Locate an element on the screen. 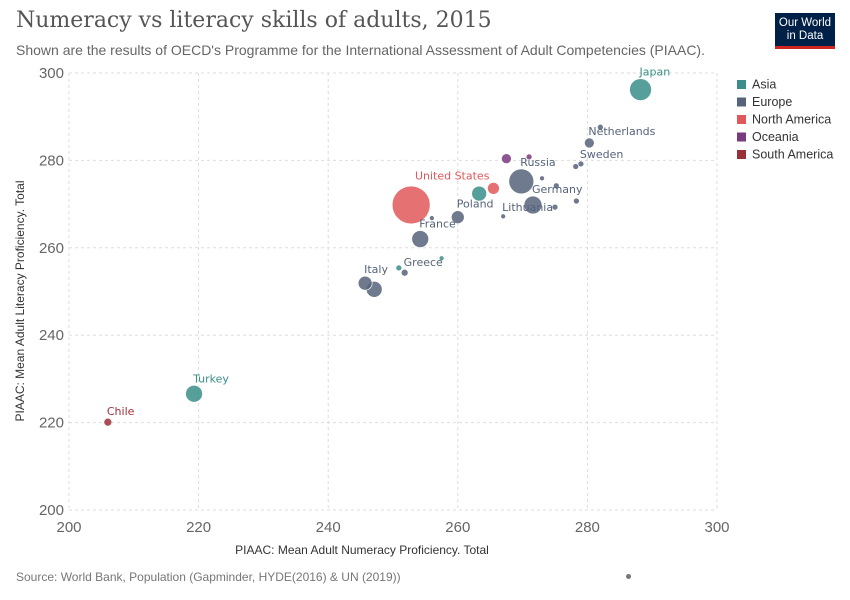 This screenshot has width=850, height=600. point-label: France is located at coordinates (437, 224).